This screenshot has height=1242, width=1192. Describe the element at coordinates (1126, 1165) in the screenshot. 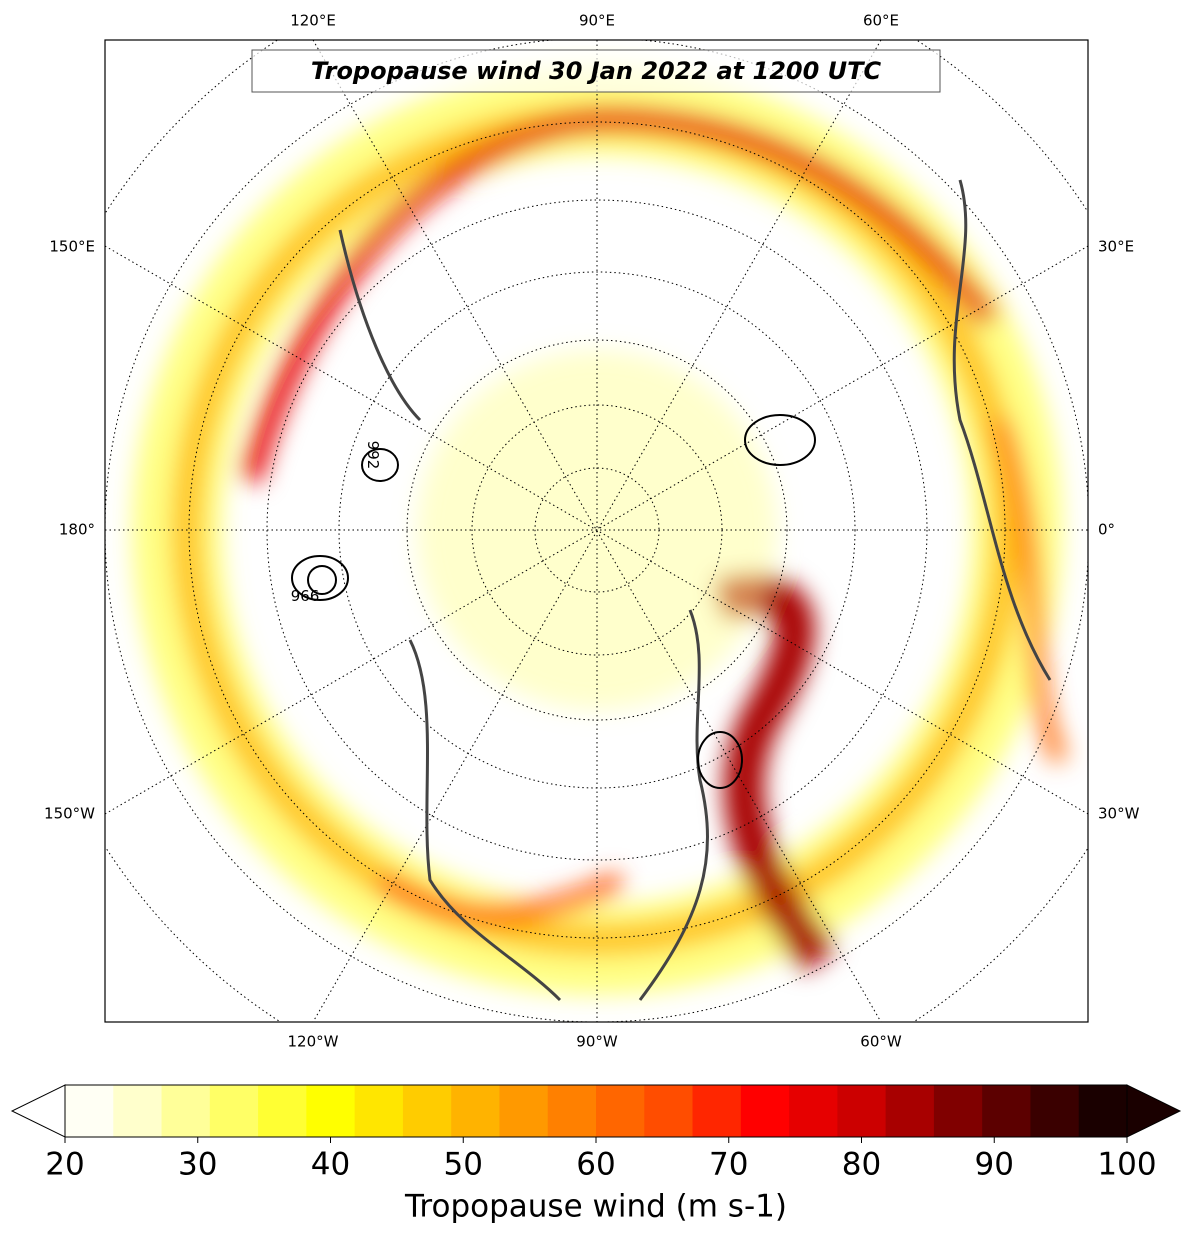

I see `colorbar-tick-label: 100` at that location.